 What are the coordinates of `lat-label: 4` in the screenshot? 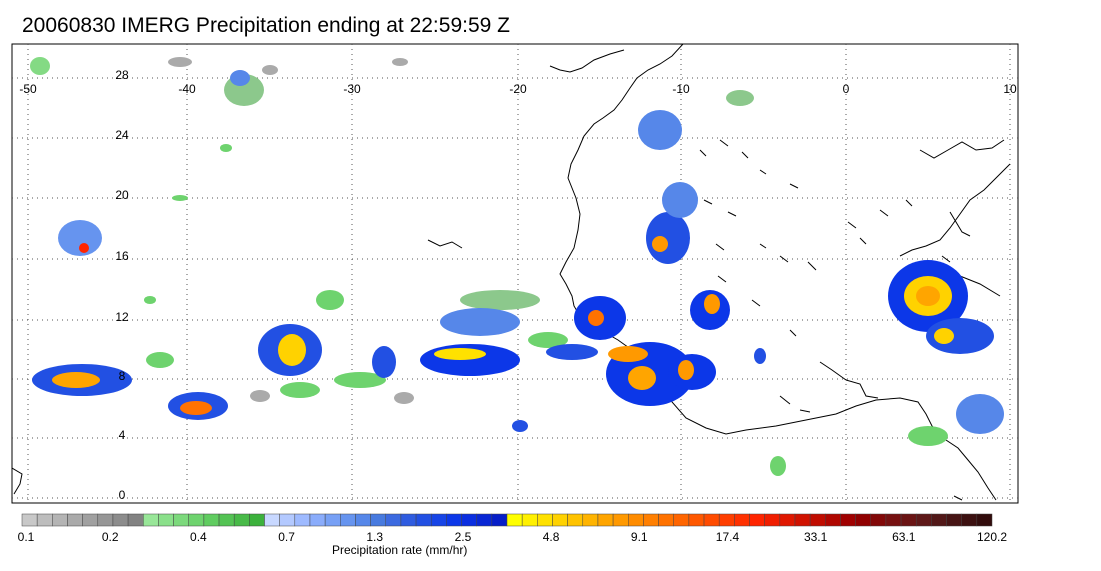 It's located at (122, 435).